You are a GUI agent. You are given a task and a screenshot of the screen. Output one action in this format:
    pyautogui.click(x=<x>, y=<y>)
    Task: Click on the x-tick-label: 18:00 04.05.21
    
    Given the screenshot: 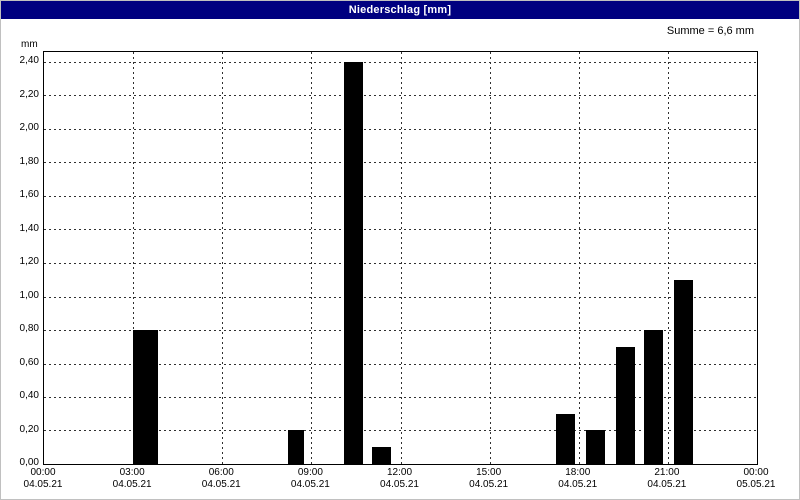 What is the action you would take?
    pyautogui.click(x=578, y=479)
    